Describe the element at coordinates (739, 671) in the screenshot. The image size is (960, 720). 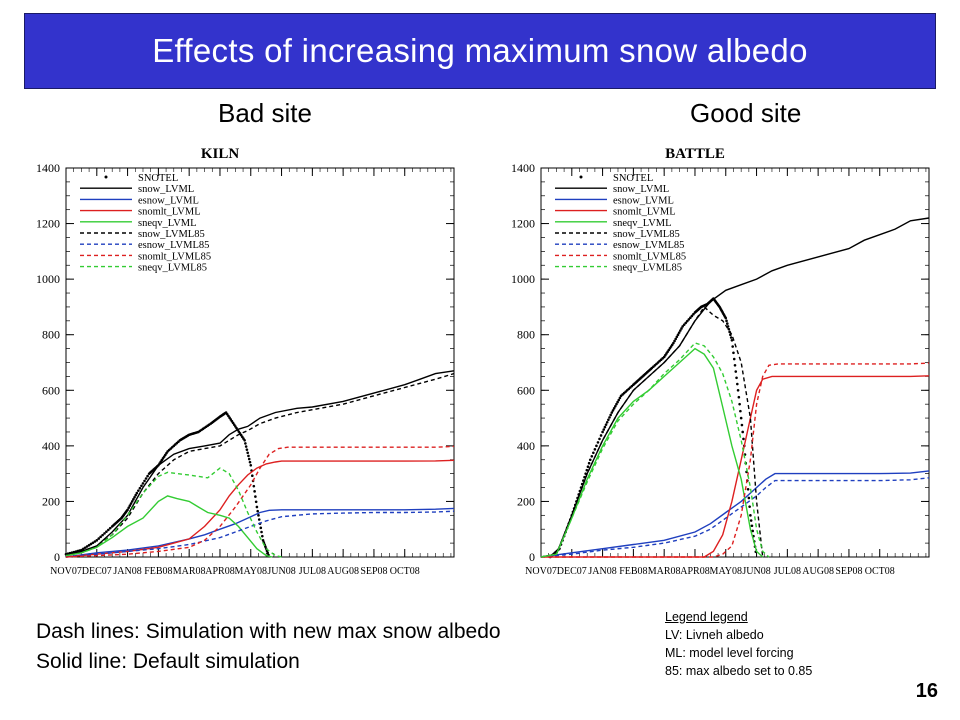
I see `legend-legend-item: 85: max albedo set to 0.85` at that location.